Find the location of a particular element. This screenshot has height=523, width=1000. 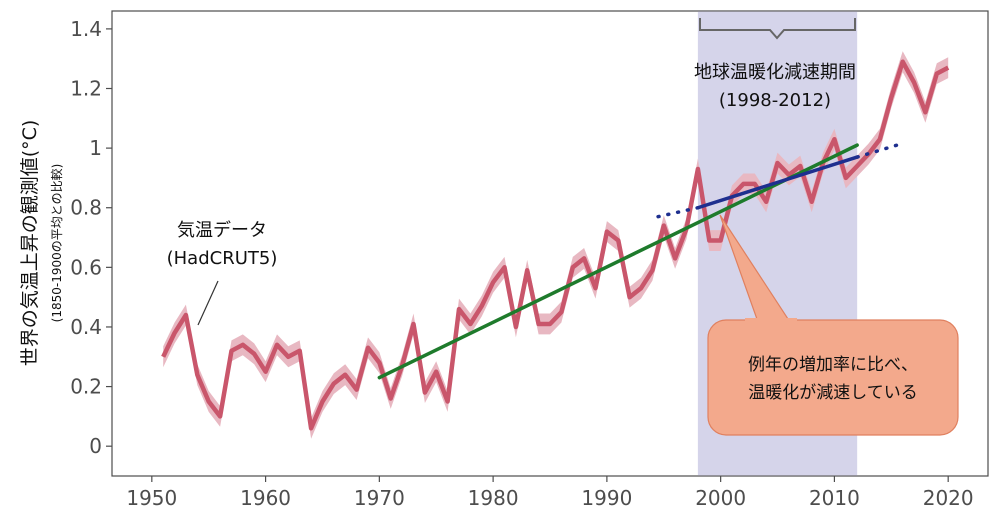

y-tick-label: 1.4 is located at coordinates (86, 29).